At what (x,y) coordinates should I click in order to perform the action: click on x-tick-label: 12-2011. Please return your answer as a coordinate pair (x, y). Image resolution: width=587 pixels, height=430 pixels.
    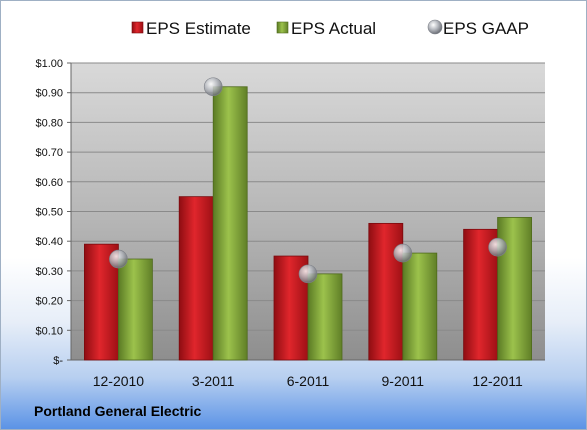
    Looking at the image, I should click on (497, 381).